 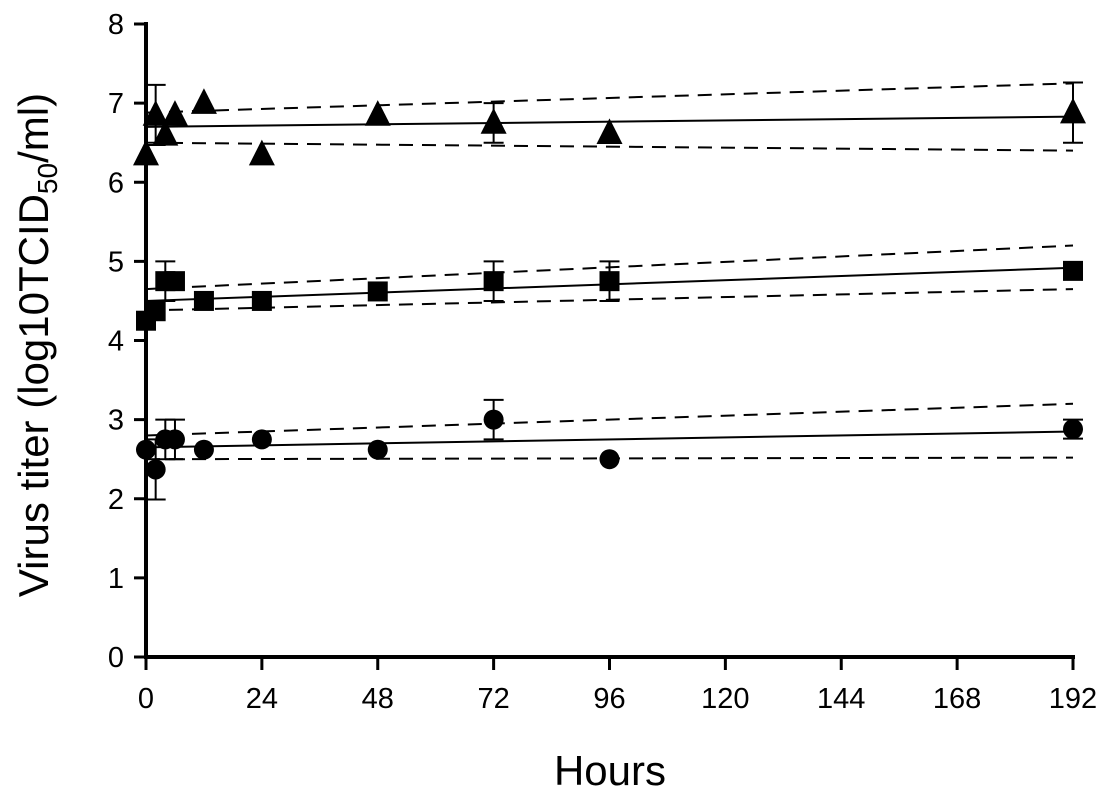 What do you see at coordinates (116, 183) in the screenshot?
I see `y-tick-label: 6` at bounding box center [116, 183].